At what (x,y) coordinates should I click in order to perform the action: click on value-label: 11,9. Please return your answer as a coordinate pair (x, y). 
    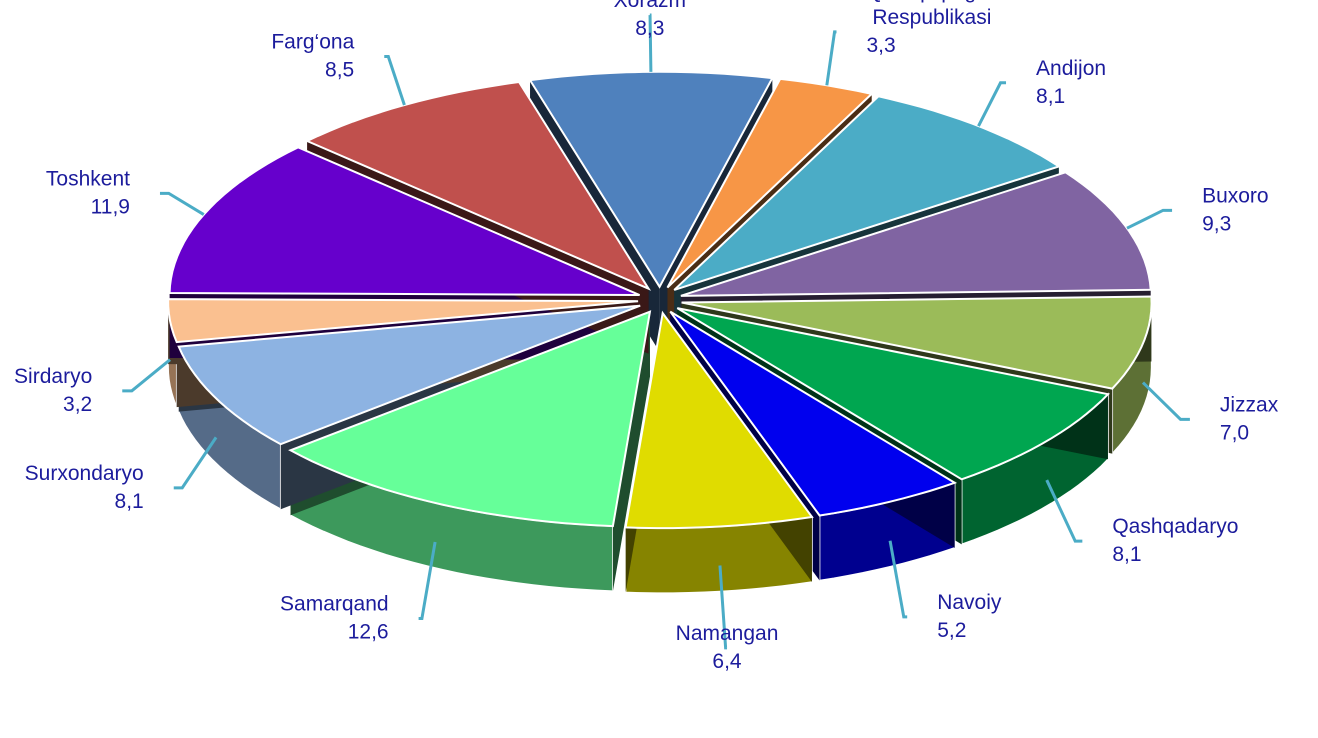
    Looking at the image, I should click on (110, 206).